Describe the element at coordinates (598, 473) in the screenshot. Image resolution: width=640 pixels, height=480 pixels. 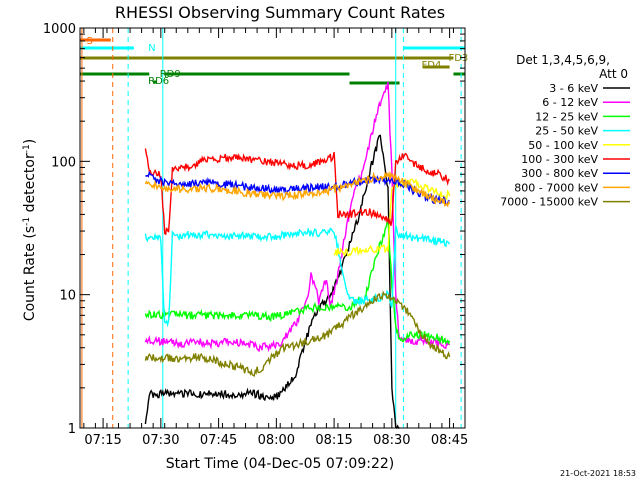
I see `footer-timestamp: 21-Oct-2021 18:53` at that location.